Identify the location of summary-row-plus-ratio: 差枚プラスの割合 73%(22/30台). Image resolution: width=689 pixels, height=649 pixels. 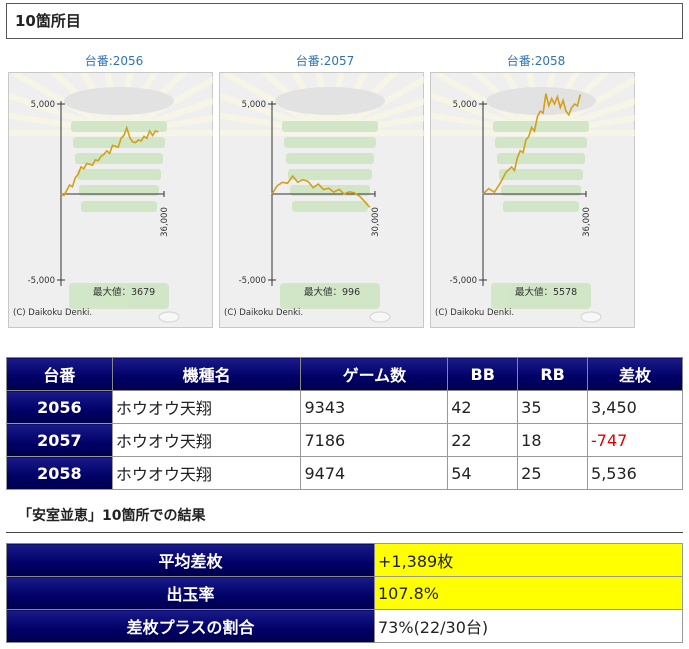
(344, 626).